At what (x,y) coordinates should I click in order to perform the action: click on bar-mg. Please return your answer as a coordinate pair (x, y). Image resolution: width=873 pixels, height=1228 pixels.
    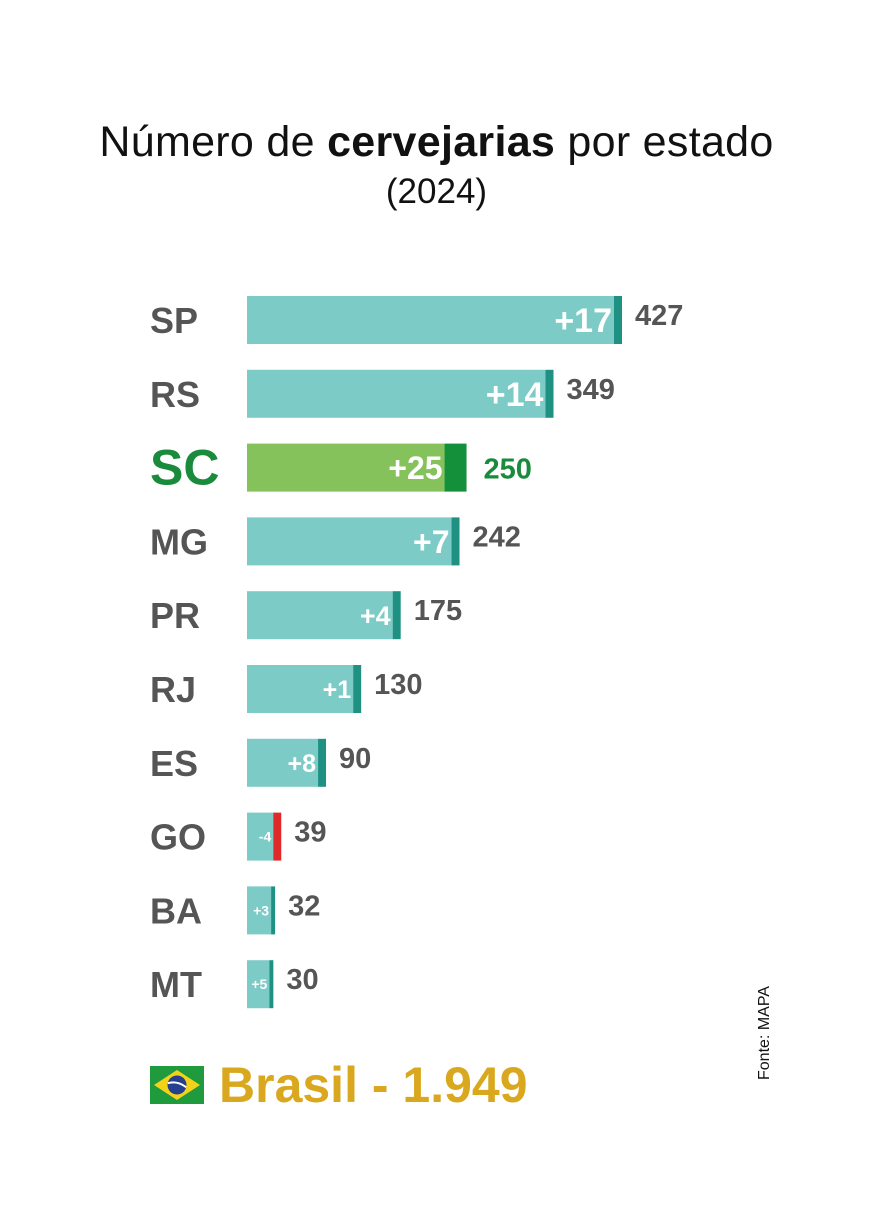
    Looking at the image, I should click on (349, 541).